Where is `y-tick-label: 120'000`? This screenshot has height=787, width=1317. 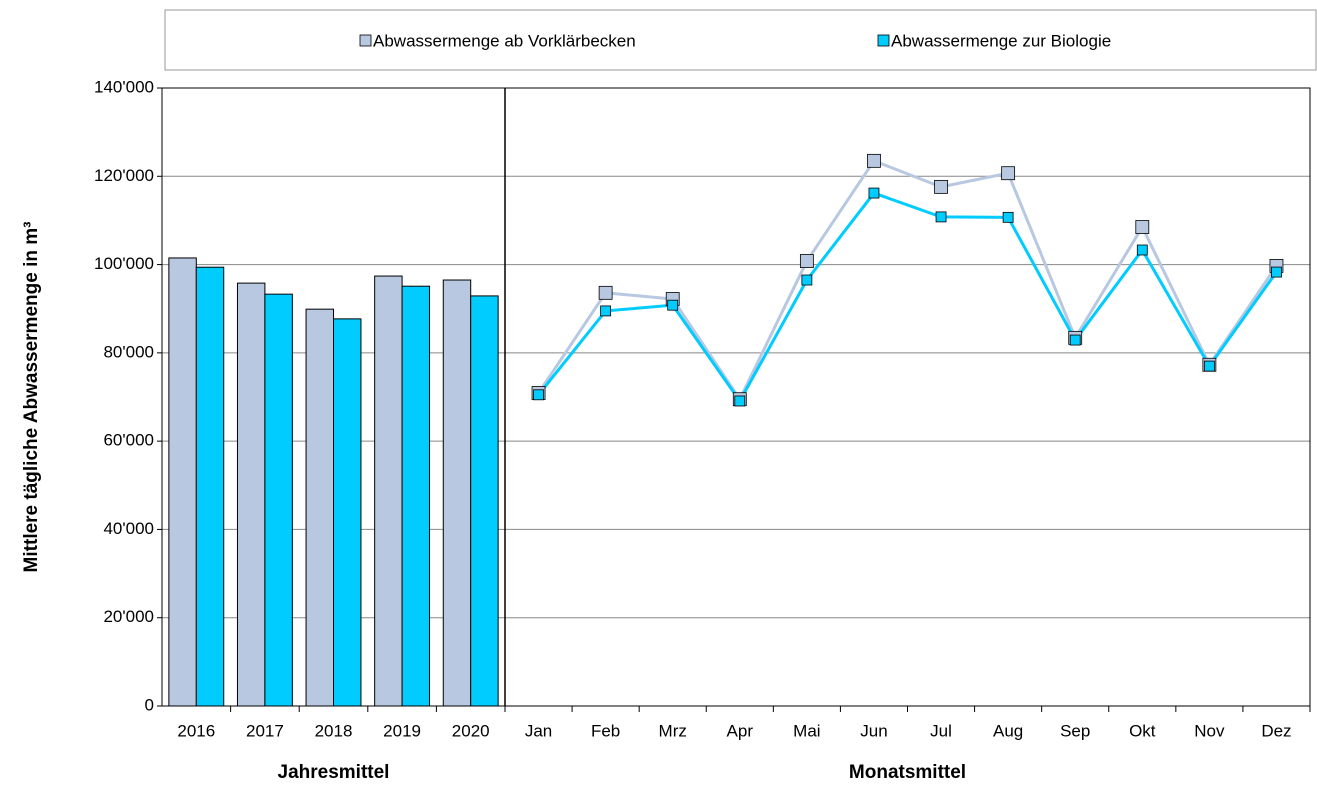 y-tick-label: 120'000 is located at coordinates (124, 175).